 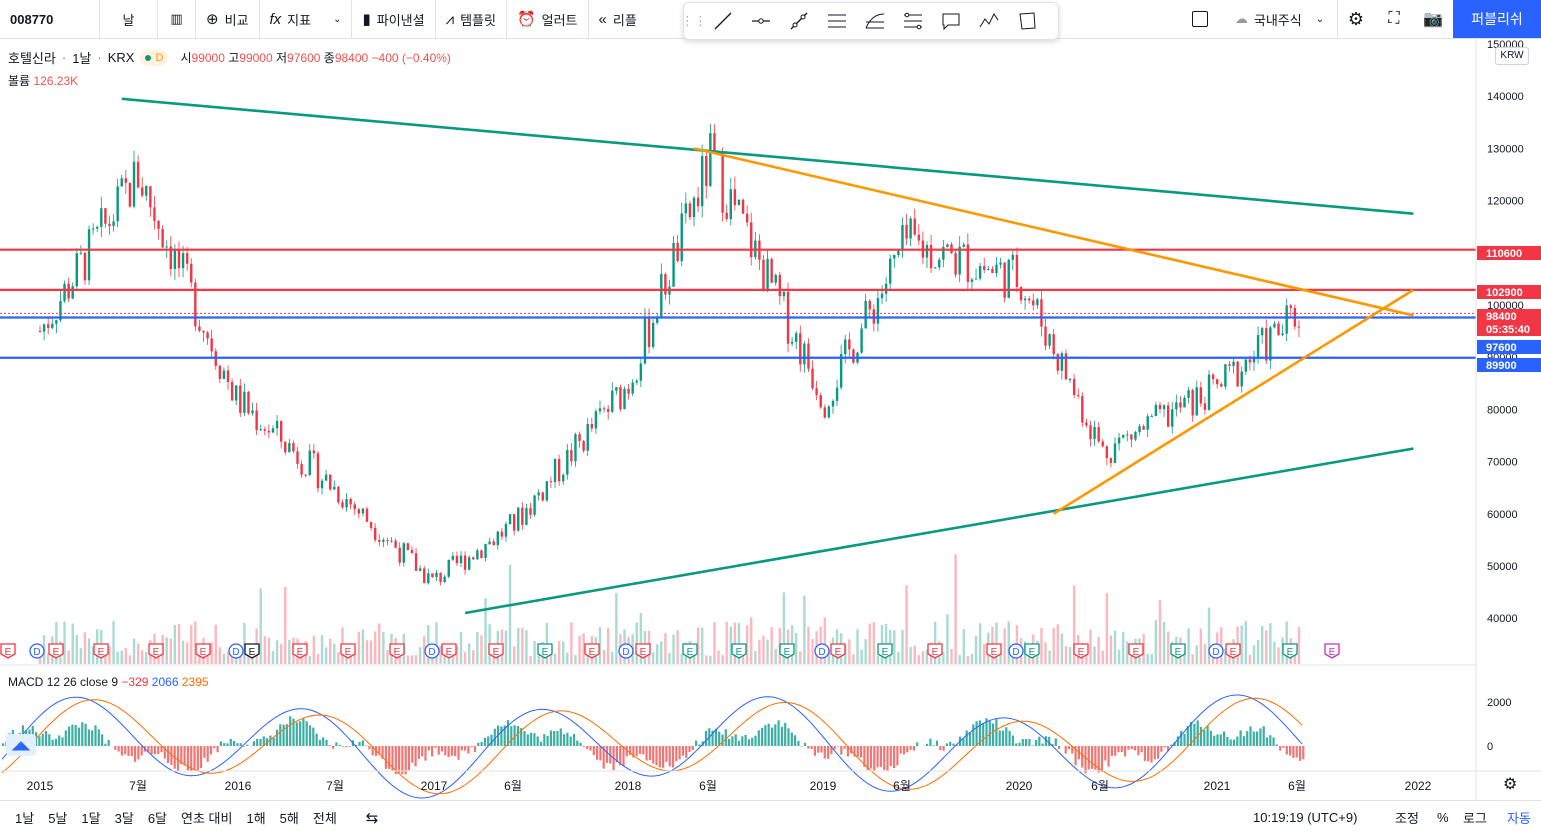 I want to click on goto-date-icon: ⇆, so click(x=372, y=818).